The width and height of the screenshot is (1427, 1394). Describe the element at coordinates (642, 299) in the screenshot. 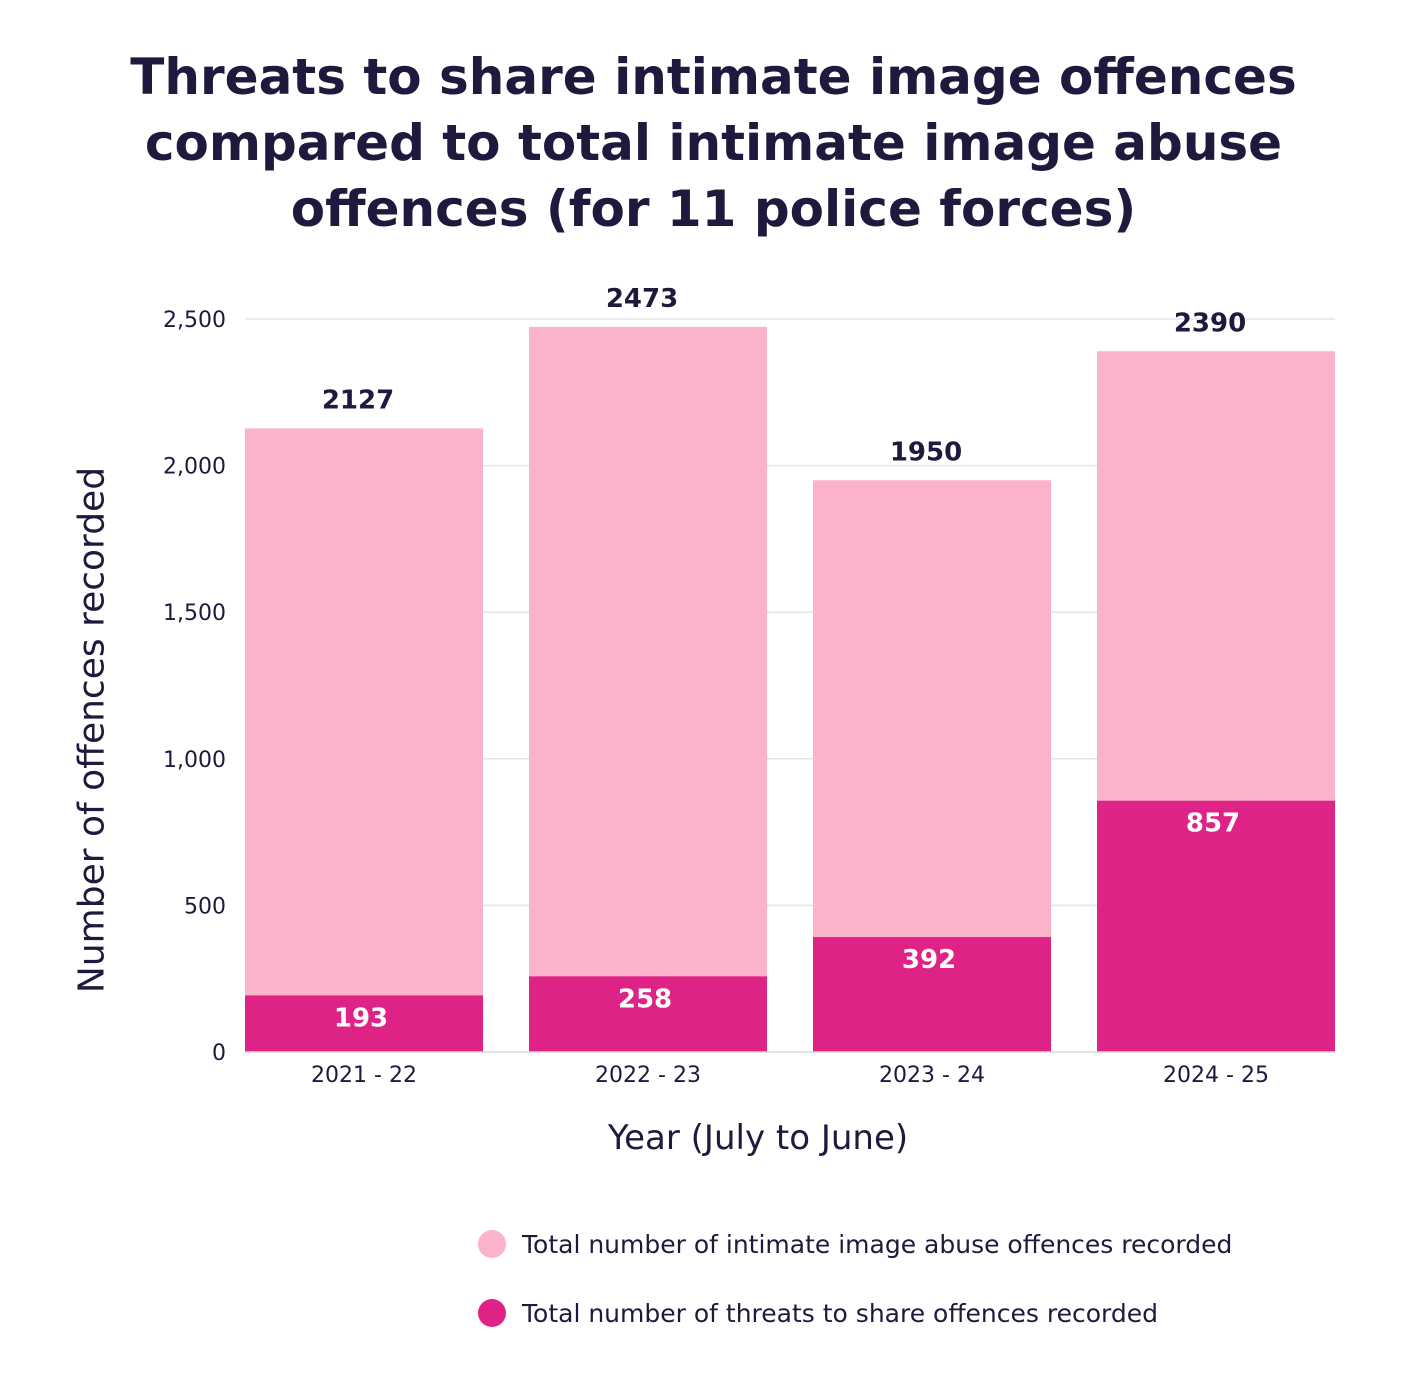

I see `data-label-total: 2473` at that location.